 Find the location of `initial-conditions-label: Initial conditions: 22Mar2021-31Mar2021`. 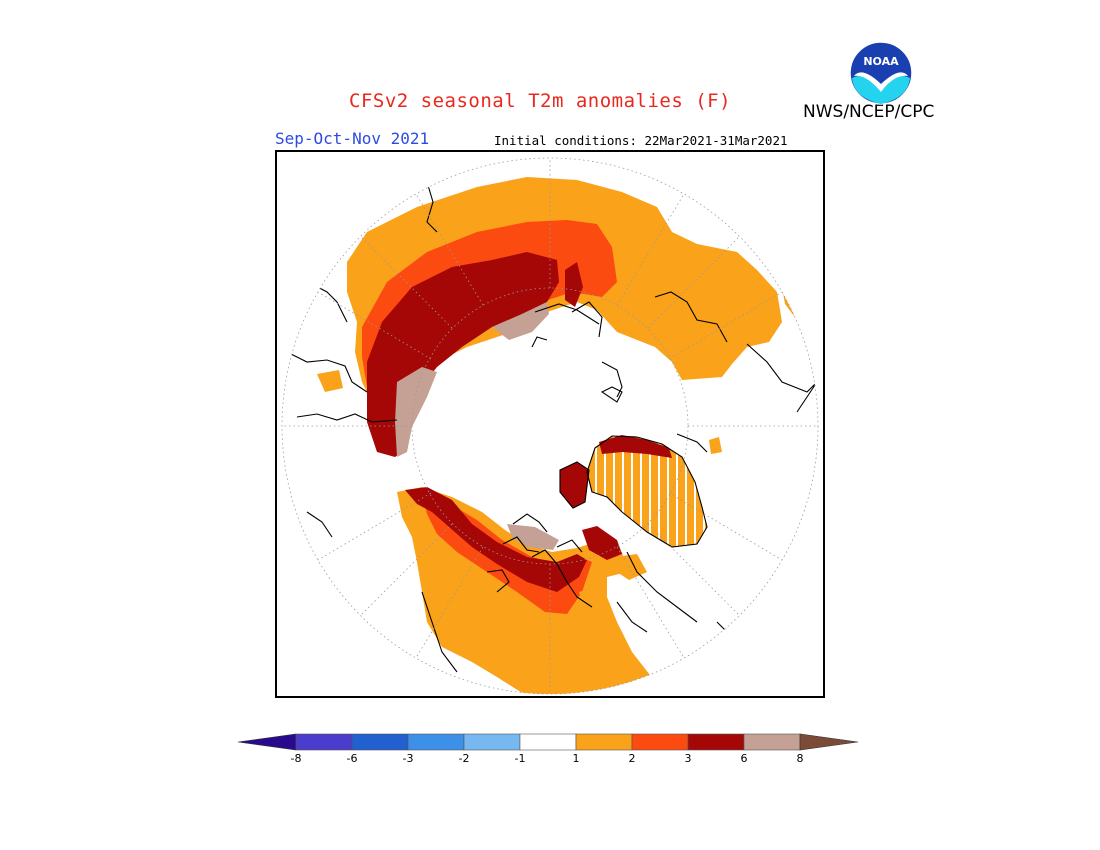

initial-conditions-label: Initial conditions: 22Mar2021-31Mar2021 is located at coordinates (641, 140).